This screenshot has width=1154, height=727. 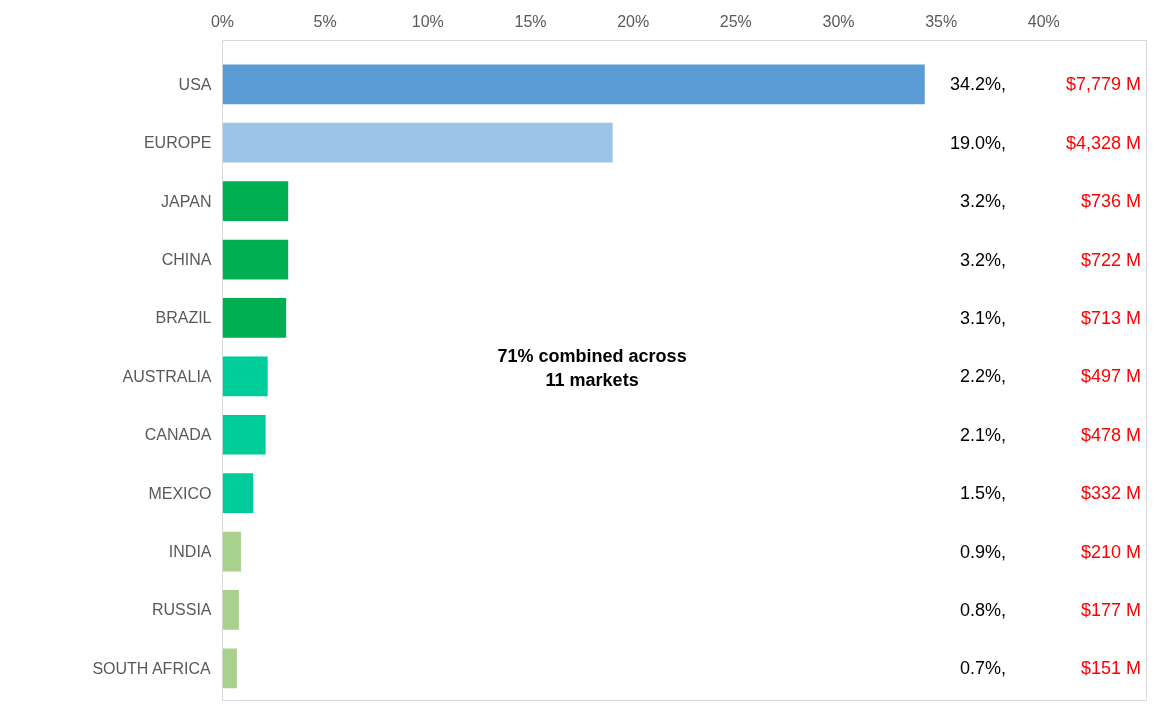 What do you see at coordinates (151, 668) in the screenshot?
I see `y-tick-label: SOUTH AFRICA` at bounding box center [151, 668].